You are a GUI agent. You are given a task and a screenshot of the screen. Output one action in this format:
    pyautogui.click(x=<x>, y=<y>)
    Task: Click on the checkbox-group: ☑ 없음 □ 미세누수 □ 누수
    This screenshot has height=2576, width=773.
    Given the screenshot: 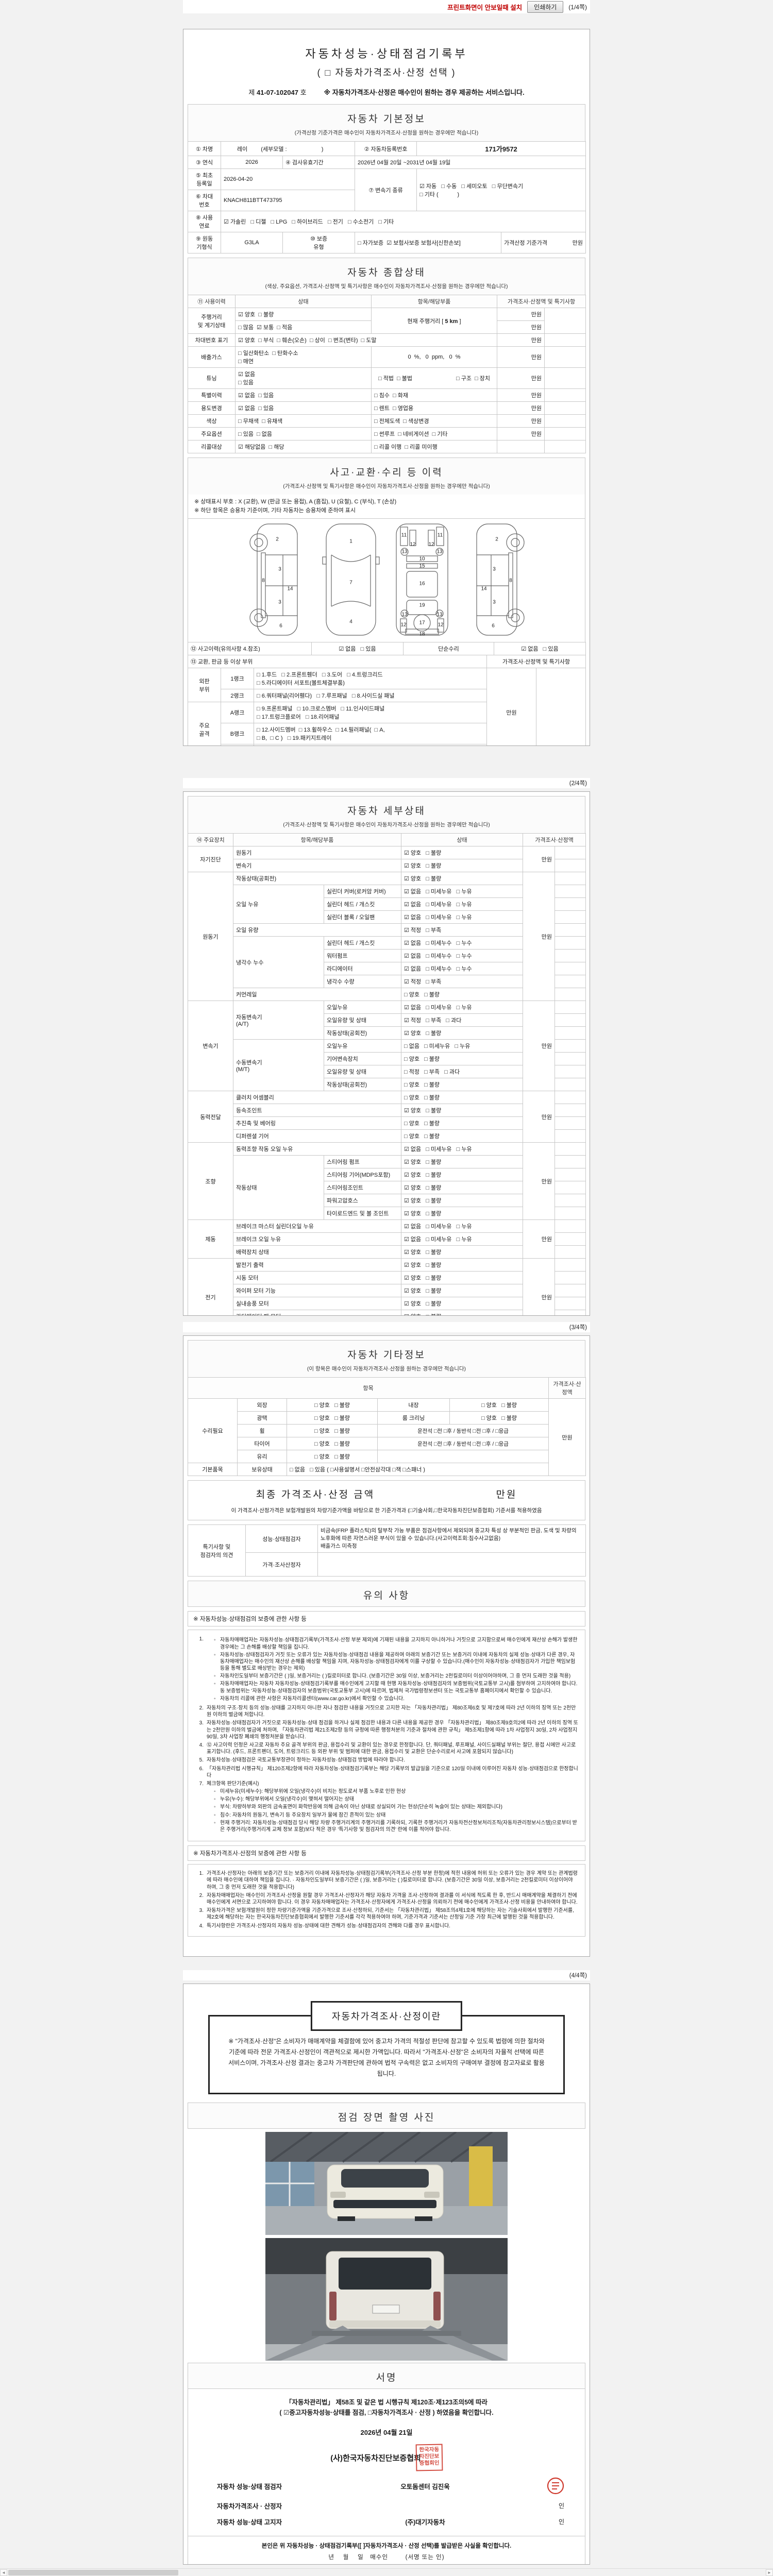 What is the action you would take?
    pyautogui.click(x=462, y=955)
    